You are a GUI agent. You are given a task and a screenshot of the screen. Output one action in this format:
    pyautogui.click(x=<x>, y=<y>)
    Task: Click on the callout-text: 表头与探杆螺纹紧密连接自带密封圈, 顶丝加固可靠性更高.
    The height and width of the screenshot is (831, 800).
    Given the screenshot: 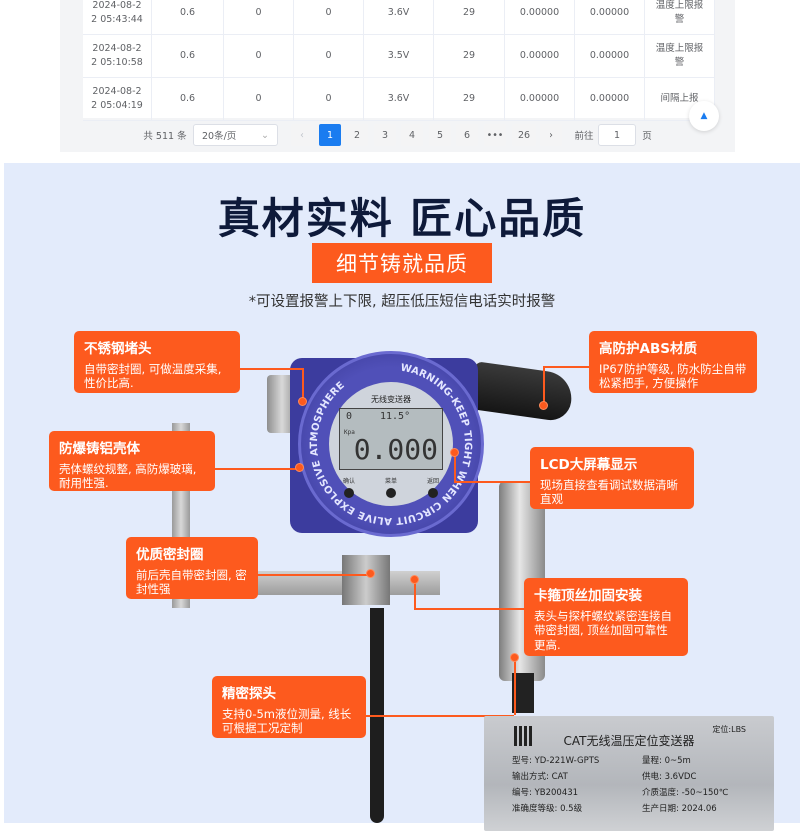 What is the action you would take?
    pyautogui.click(x=603, y=630)
    